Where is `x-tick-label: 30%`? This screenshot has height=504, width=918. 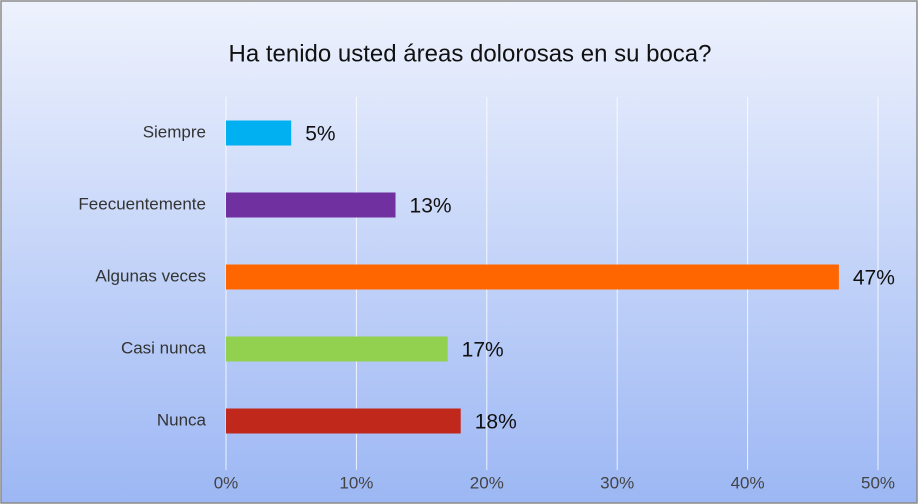 x-tick-label: 30% is located at coordinates (617, 482).